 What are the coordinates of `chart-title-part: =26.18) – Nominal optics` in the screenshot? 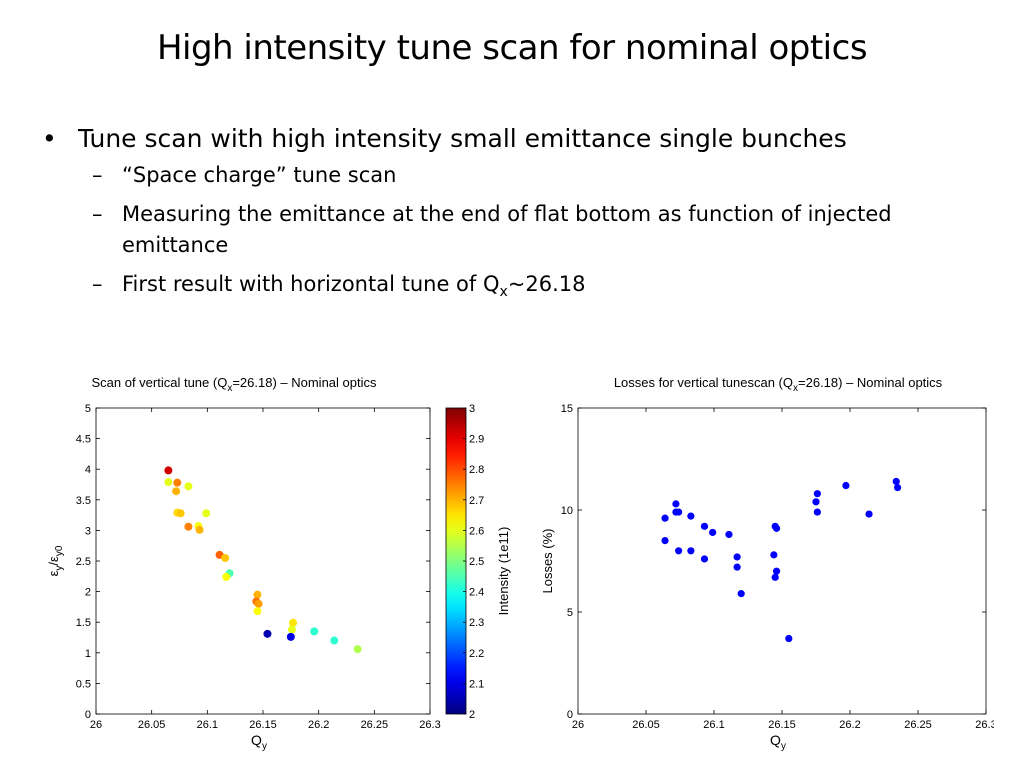 It's located at (870, 382).